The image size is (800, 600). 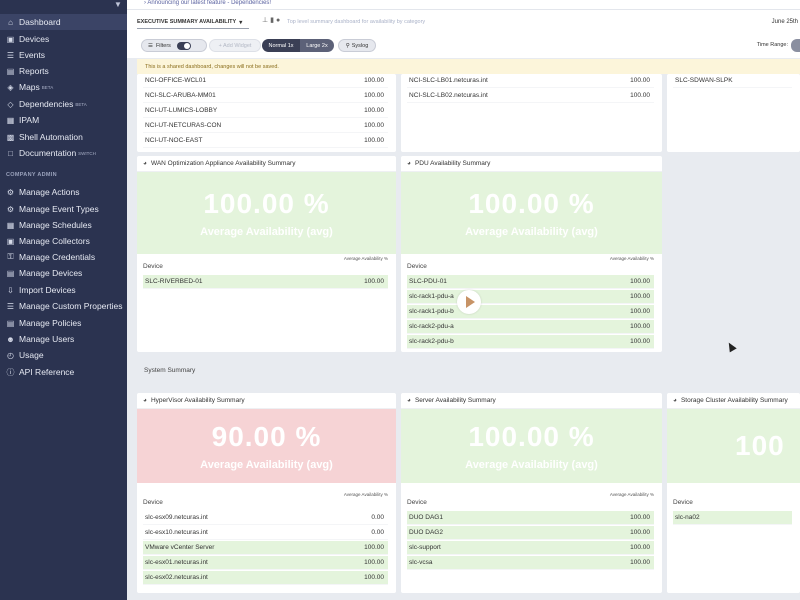 What do you see at coordinates (266, 446) in the screenshot?
I see `summary-panel: 90.00 % Average Availability (avg)` at bounding box center [266, 446].